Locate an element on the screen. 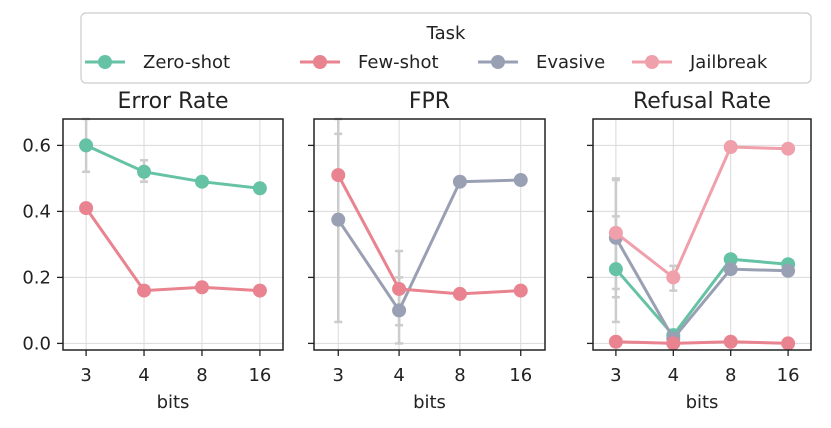 This screenshot has height=428, width=831. panel-title: Refusal Rate is located at coordinates (702, 101).